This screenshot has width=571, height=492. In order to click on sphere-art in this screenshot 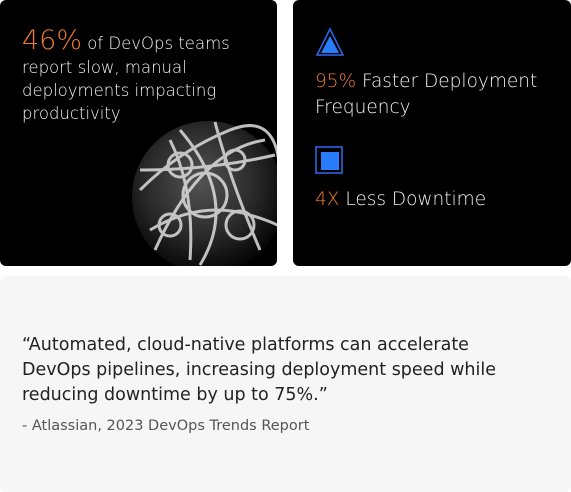, I will do `click(204, 193)`.